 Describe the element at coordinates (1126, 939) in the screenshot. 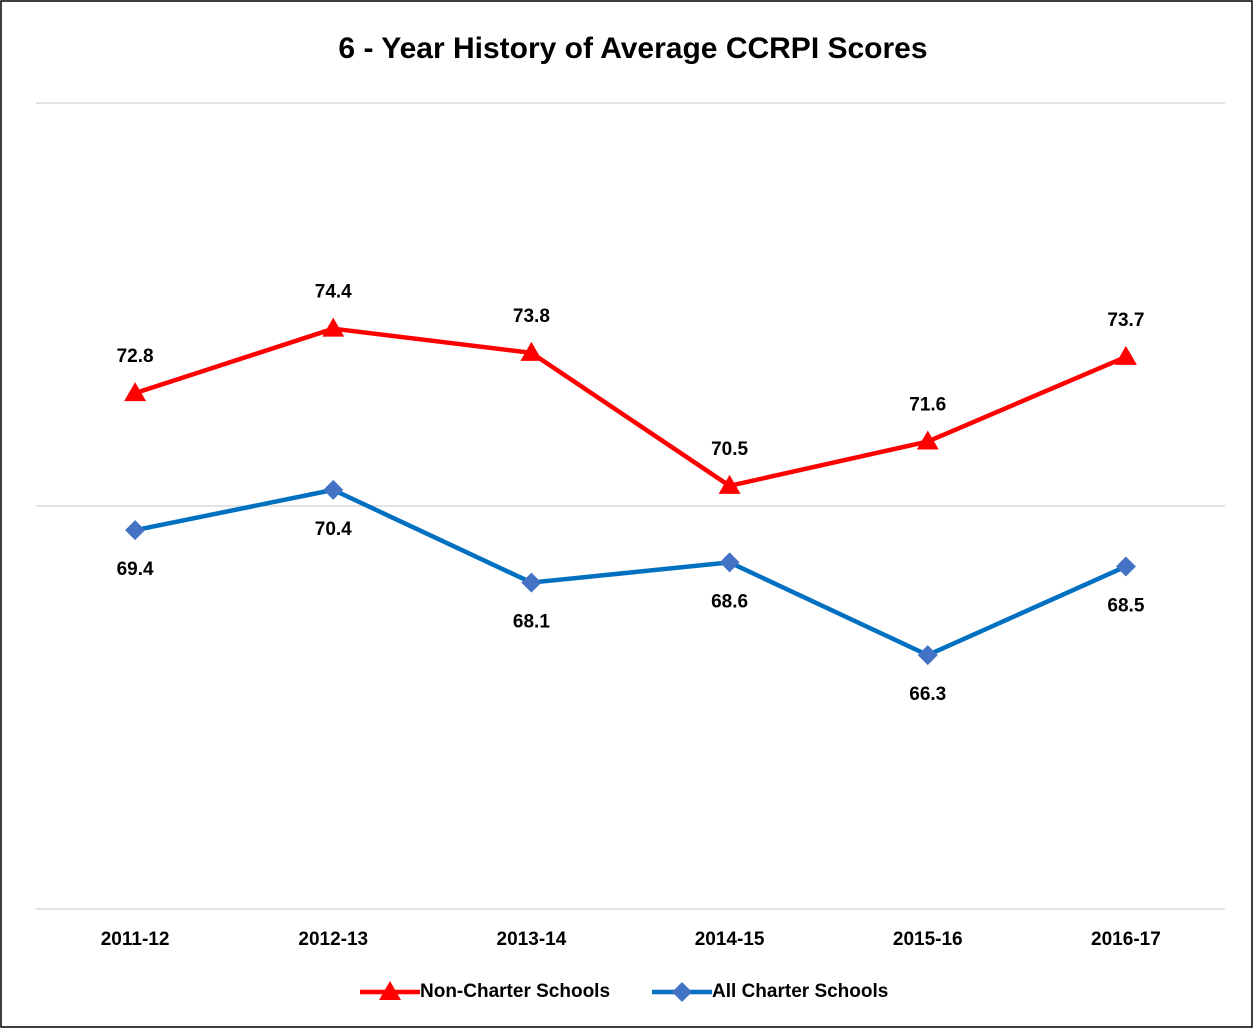

I see `x-tick-label: 2016-17` at that location.